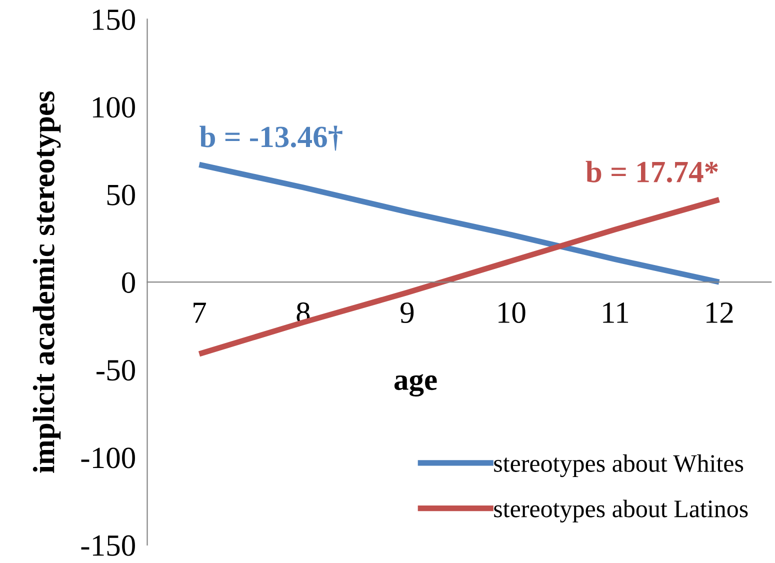 The image size is (775, 563). What do you see at coordinates (271, 138) in the screenshot?
I see `annotation: b = -13.46†` at bounding box center [271, 138].